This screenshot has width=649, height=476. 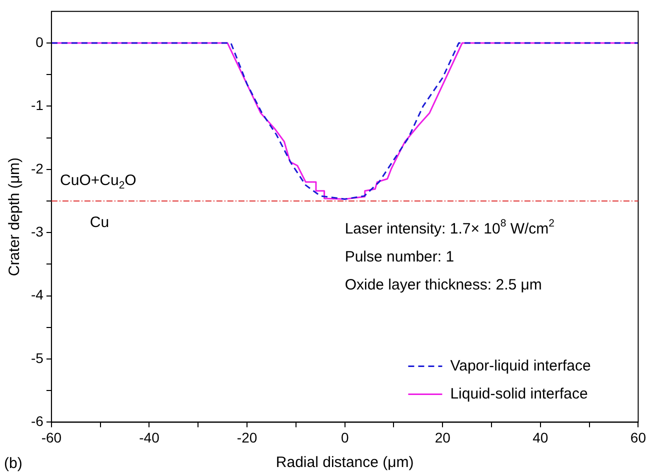 I want to click on y-tick-label: -1, so click(x=37, y=105).